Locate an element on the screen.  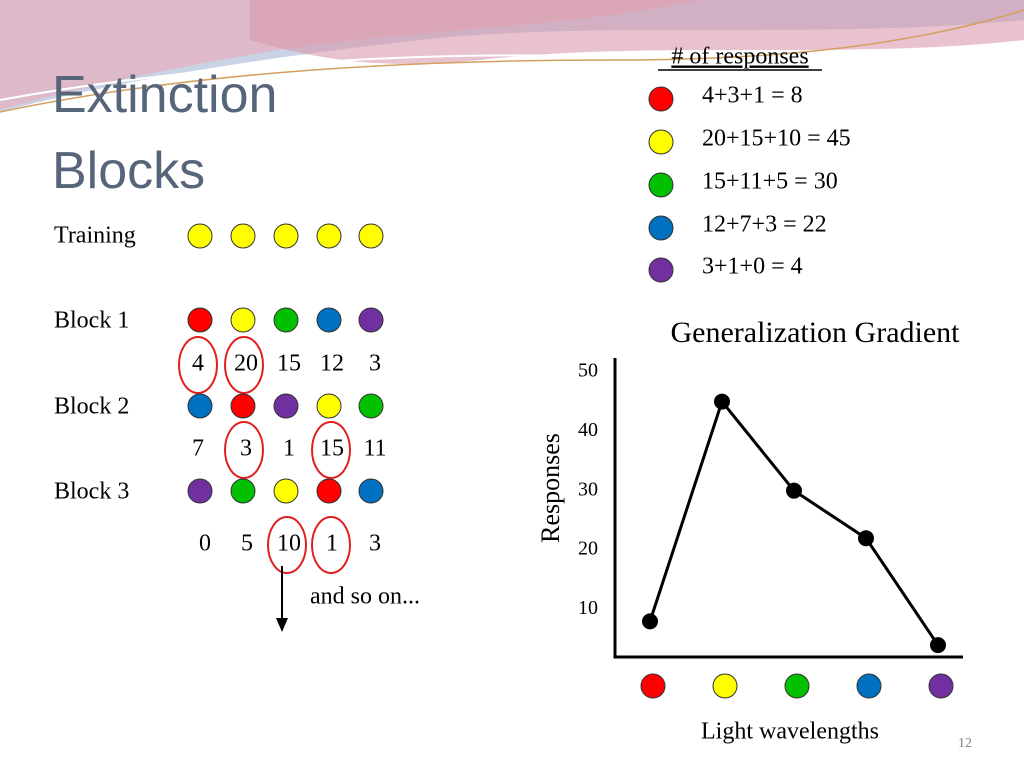
response-count: 7 is located at coordinates (198, 449).